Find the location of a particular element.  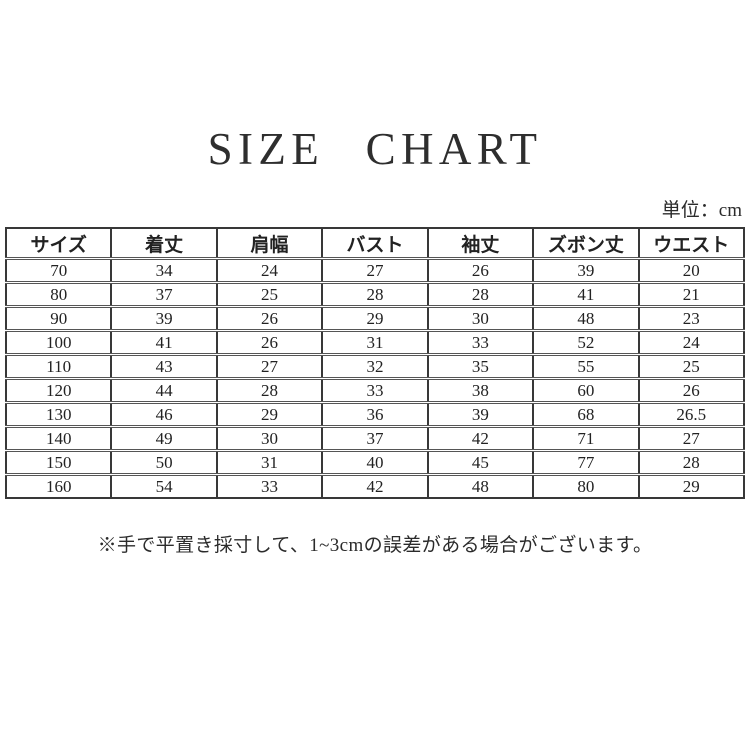

header-cell-length: 着丈 is located at coordinates (164, 243).